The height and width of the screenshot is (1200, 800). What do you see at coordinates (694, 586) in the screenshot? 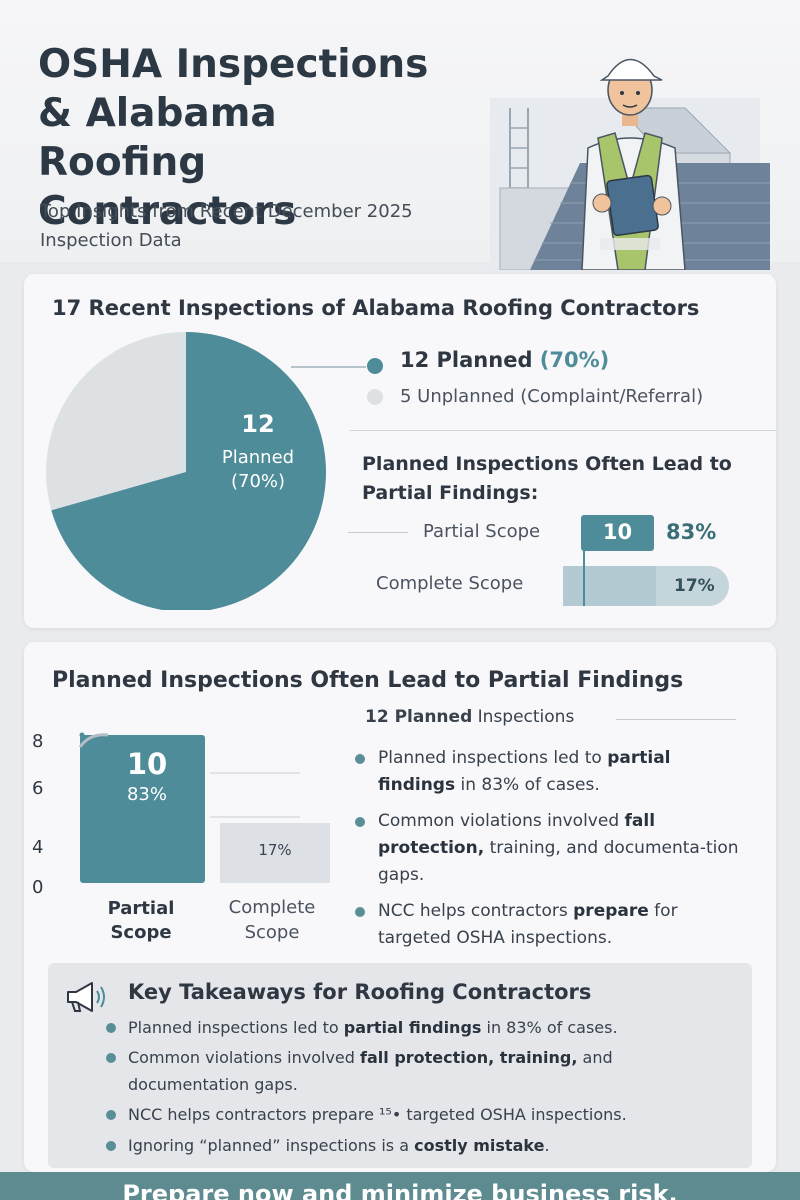
I see `bar-complete-pct: 17%` at bounding box center [694, 586].